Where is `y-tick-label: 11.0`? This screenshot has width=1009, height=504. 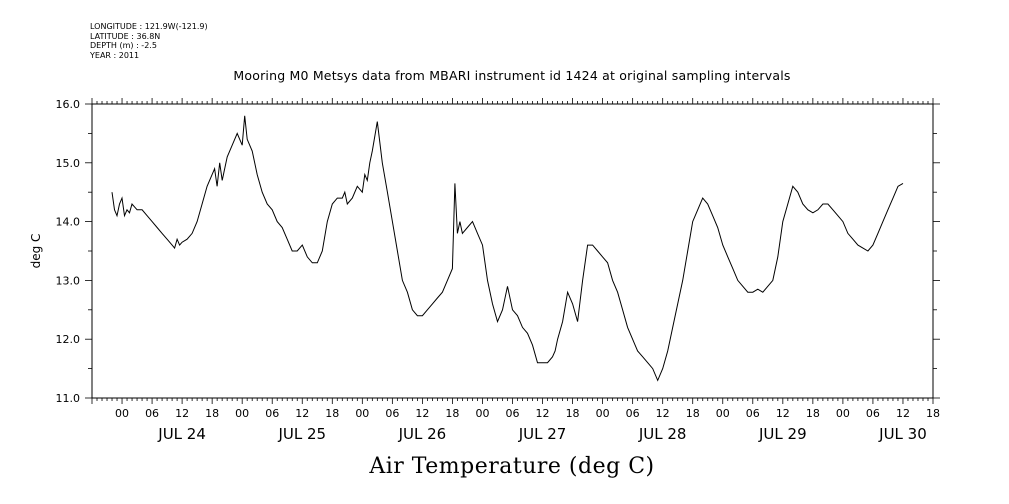
y-tick-label: 11.0 is located at coordinates (68, 398).